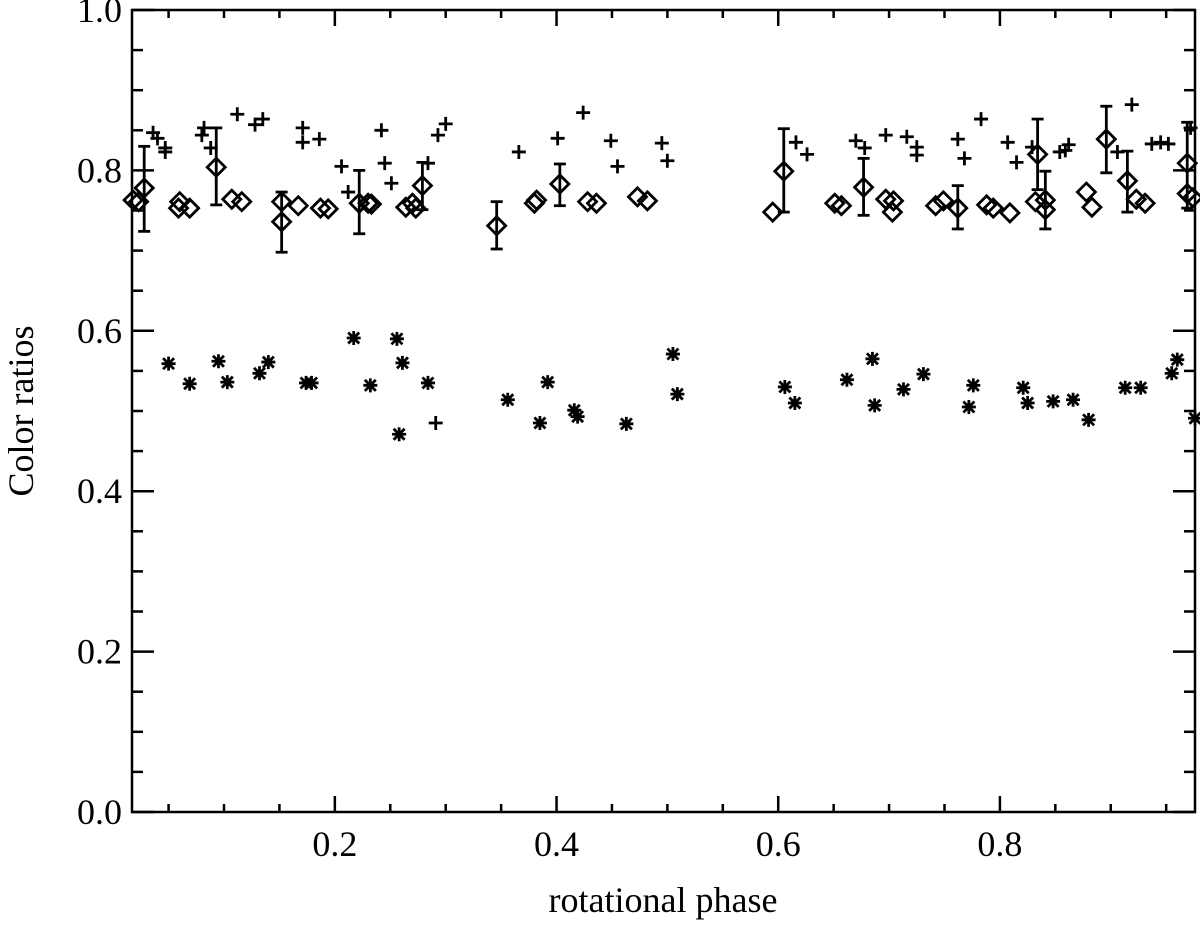  Describe the element at coordinates (99, 15) in the screenshot. I see `y-tick-label: 1.0` at that location.